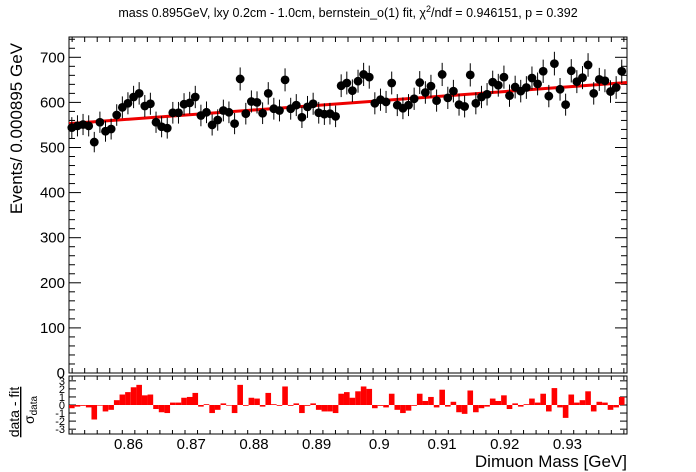 The image size is (696, 472). Describe the element at coordinates (60, 414) in the screenshot. I see `pull-y-tick-label: -1` at that location.